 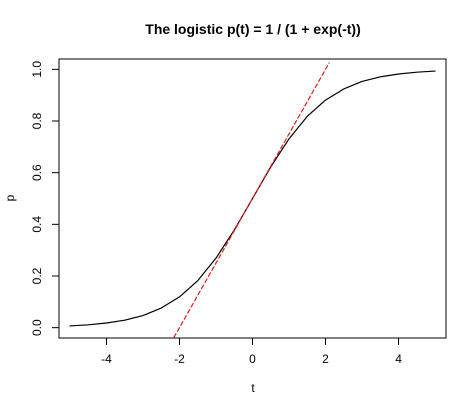 What do you see at coordinates (37, 172) in the screenshot?
I see `y-tick-label: 0.6` at bounding box center [37, 172].